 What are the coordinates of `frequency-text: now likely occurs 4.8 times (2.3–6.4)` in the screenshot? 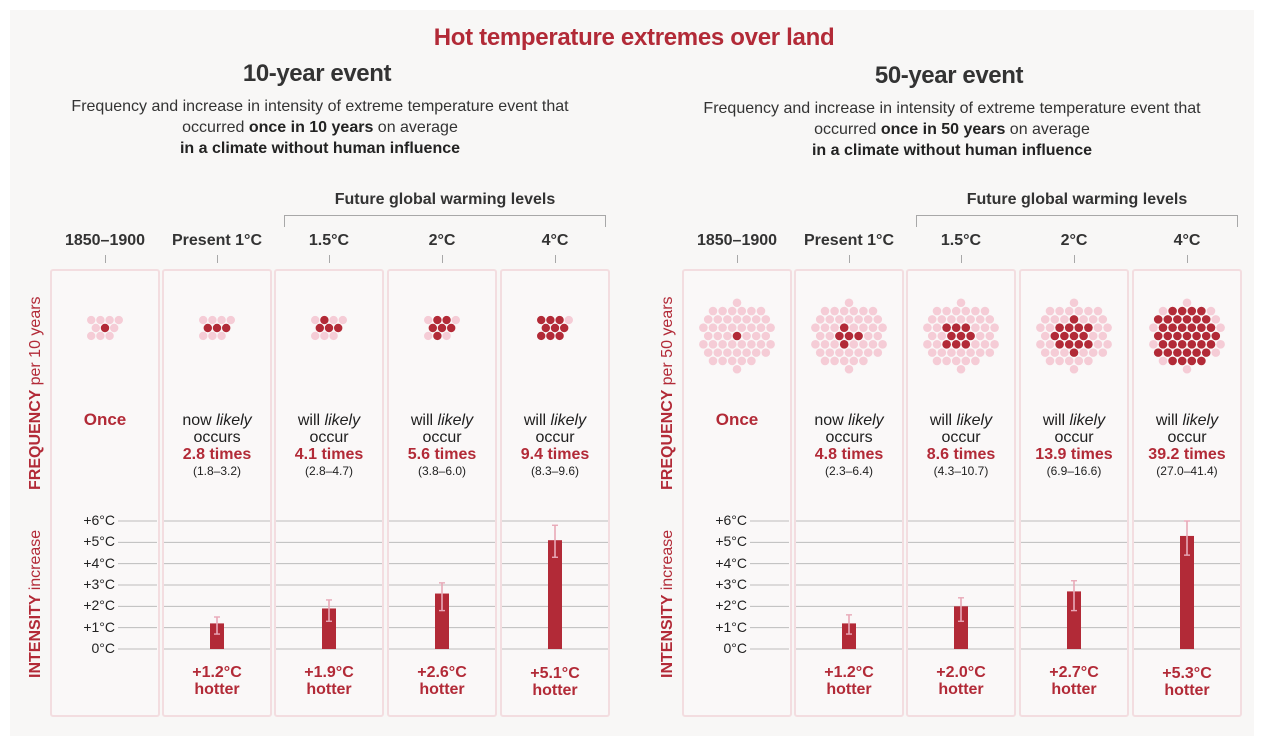 It's located at (849, 446).